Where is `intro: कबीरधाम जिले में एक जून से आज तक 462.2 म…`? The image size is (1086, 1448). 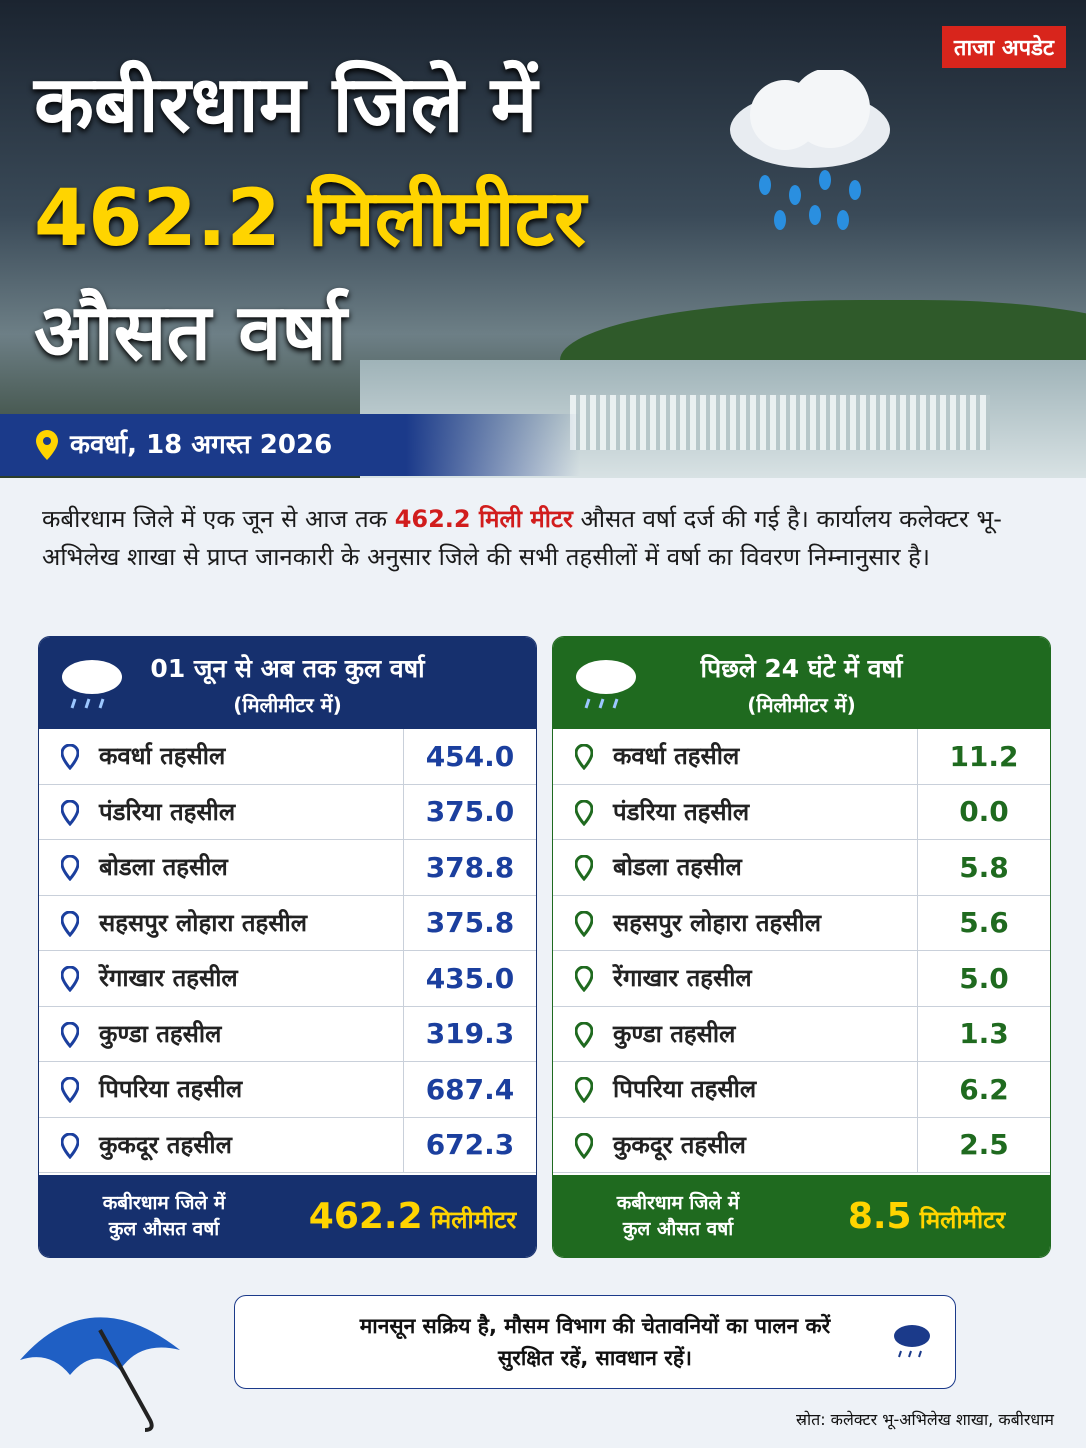 intro: कबीरधाम जिले में एक जून से आज तक 462.2 म… is located at coordinates (542, 538).